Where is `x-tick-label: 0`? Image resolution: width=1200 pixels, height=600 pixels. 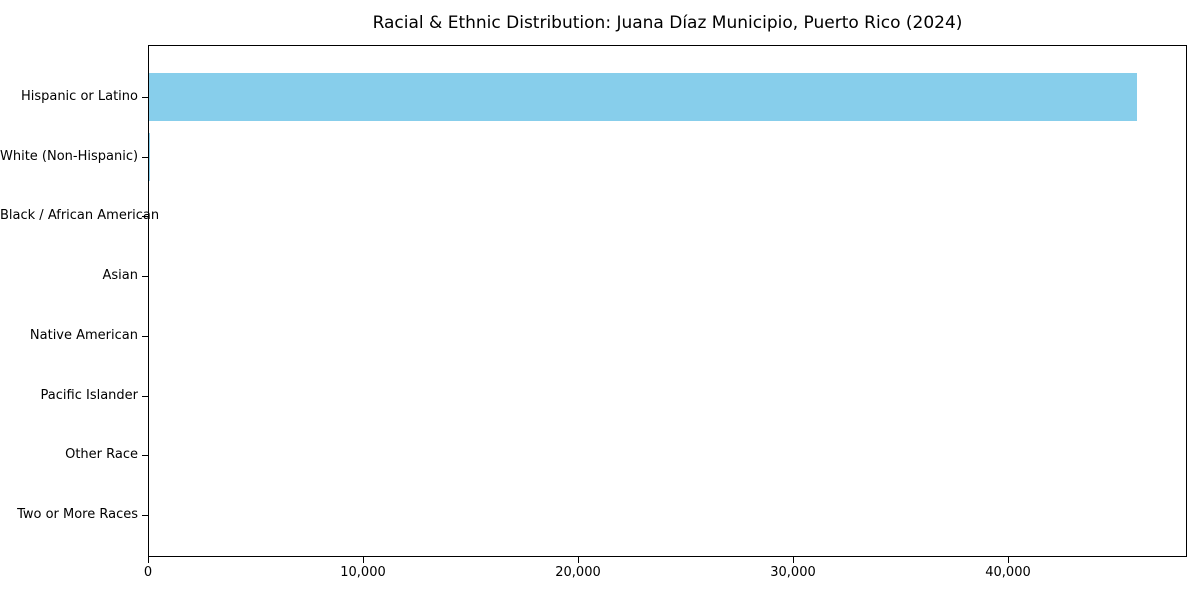 x-tick-label: 0 is located at coordinates (148, 572).